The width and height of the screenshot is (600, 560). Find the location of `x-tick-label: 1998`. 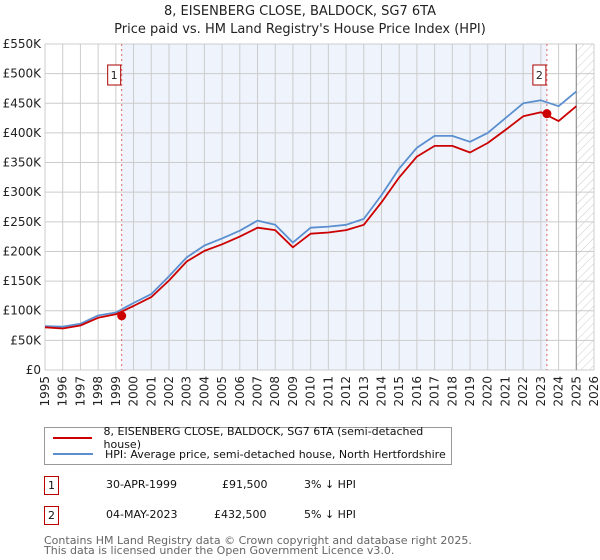

x-tick-label: 1998 is located at coordinates (98, 391).